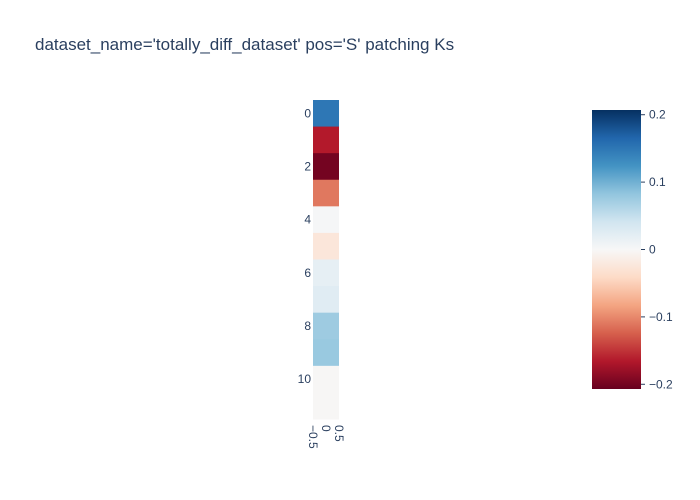 The width and height of the screenshot is (700, 500). I want to click on colorbar: 0.2 0.1 0 −0.1 −0.2, so click(632, 249).